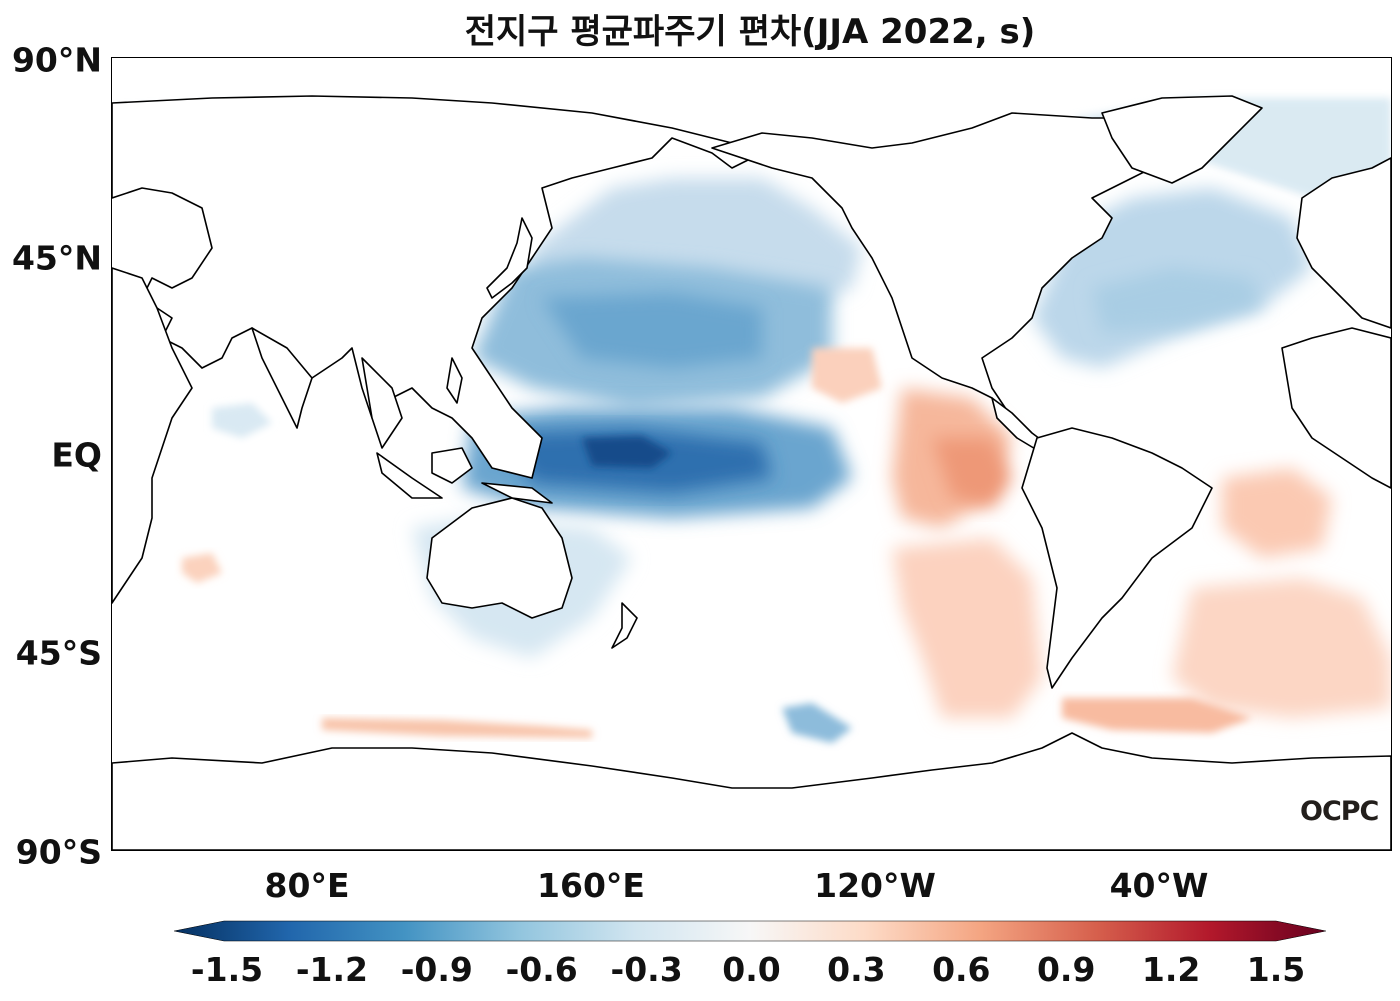 The height and width of the screenshot is (1001, 1400). Describe the element at coordinates (751, 969) in the screenshot. I see `colorbar-tick-label: 0.0` at that location.